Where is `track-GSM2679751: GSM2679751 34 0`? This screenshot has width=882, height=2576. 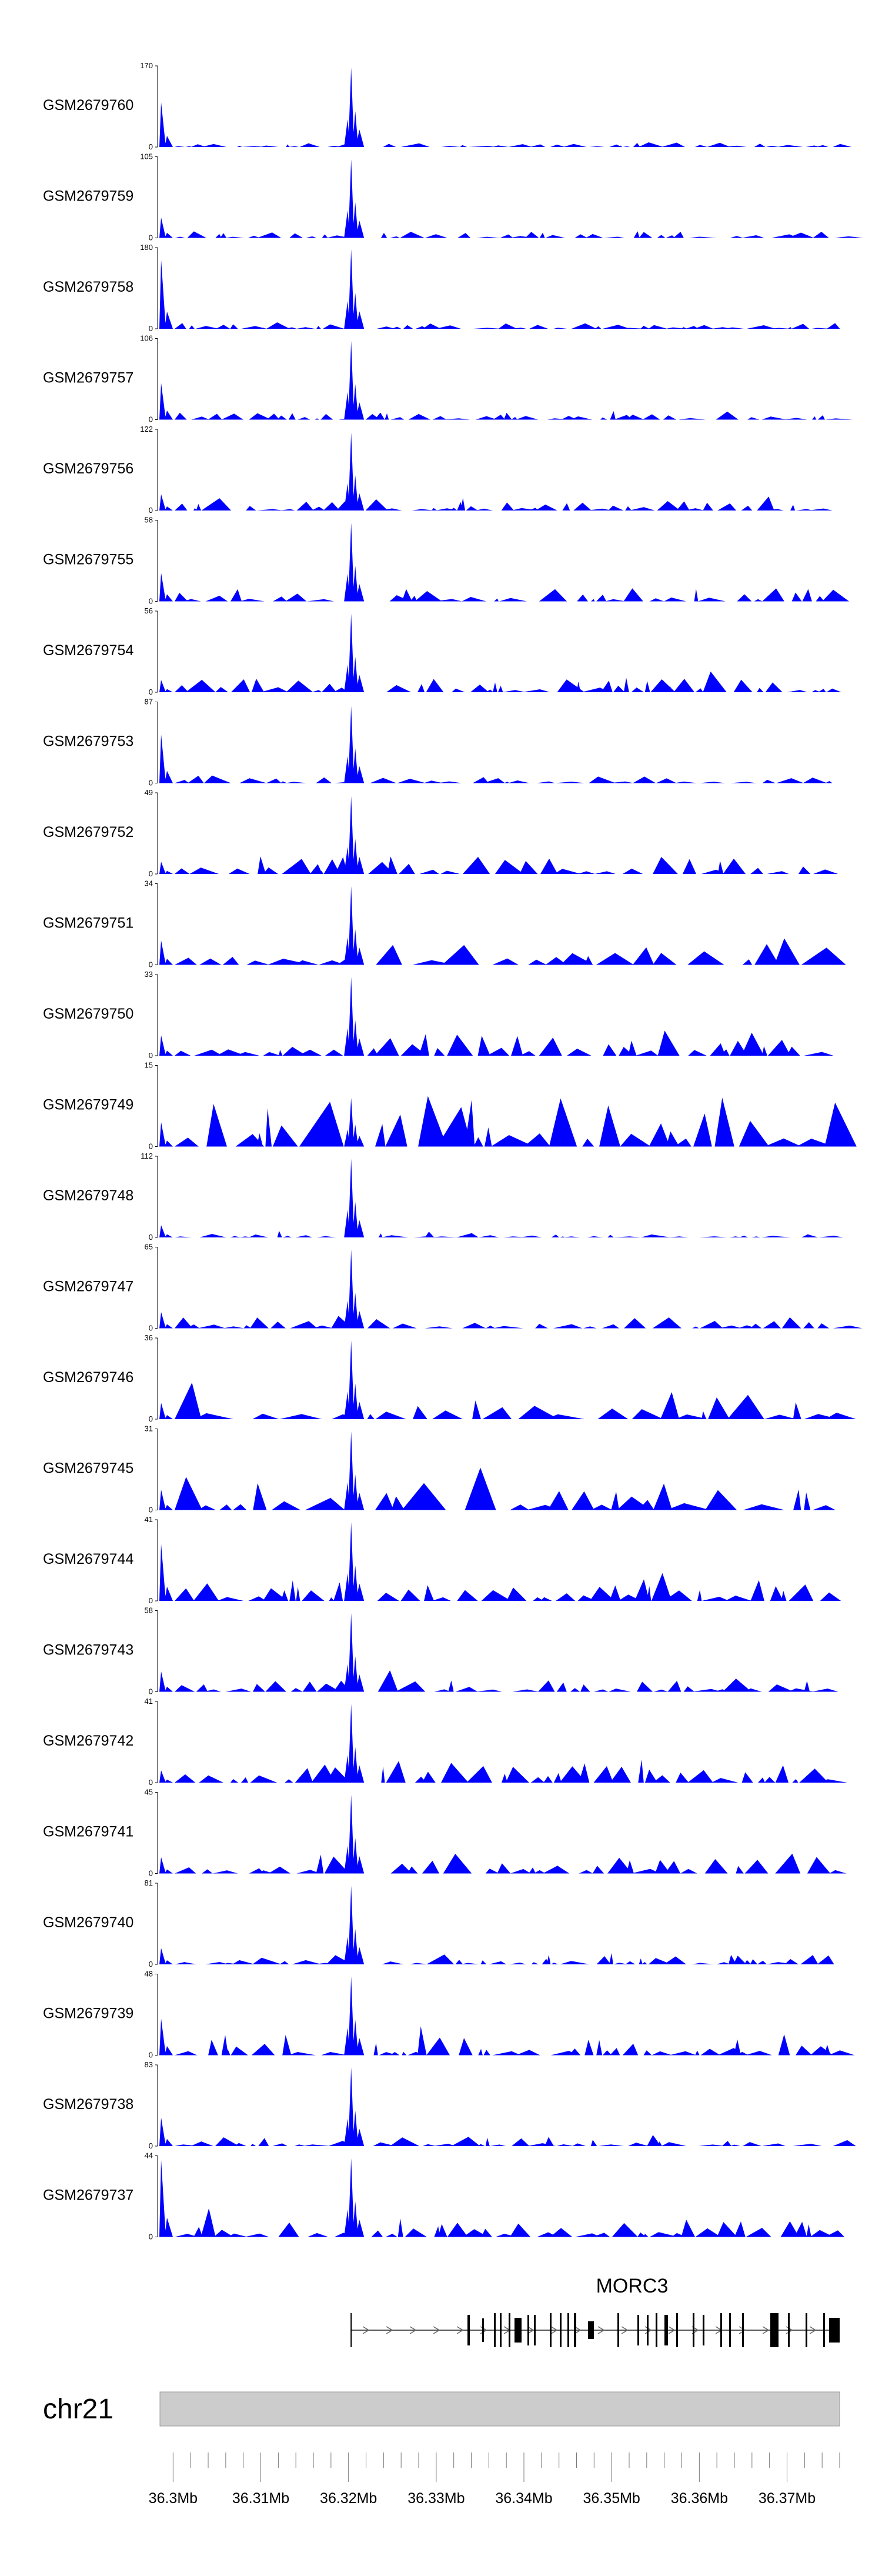 track-GSM2679751: GSM2679751 34 0 is located at coordinates (444, 924).